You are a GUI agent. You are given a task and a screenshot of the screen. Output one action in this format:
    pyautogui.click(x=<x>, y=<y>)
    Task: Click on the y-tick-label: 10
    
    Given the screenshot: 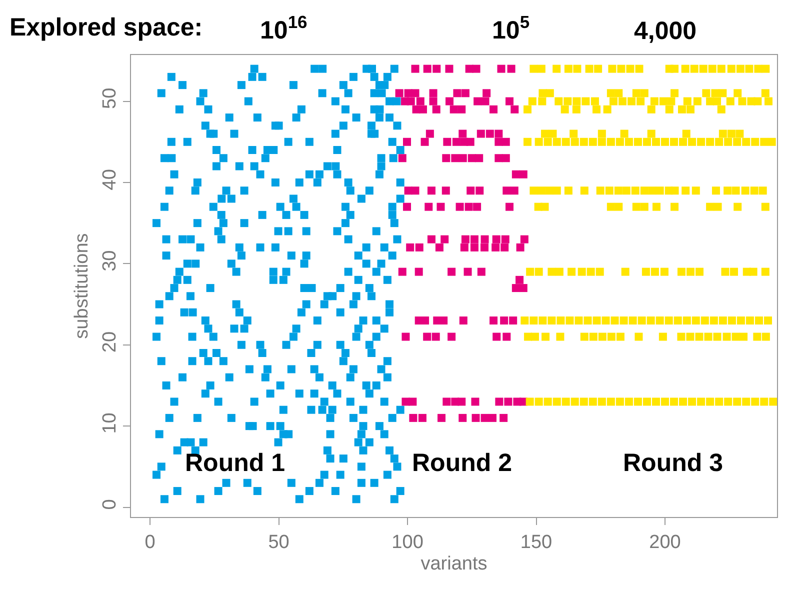 What is the action you would take?
    pyautogui.click(x=109, y=423)
    